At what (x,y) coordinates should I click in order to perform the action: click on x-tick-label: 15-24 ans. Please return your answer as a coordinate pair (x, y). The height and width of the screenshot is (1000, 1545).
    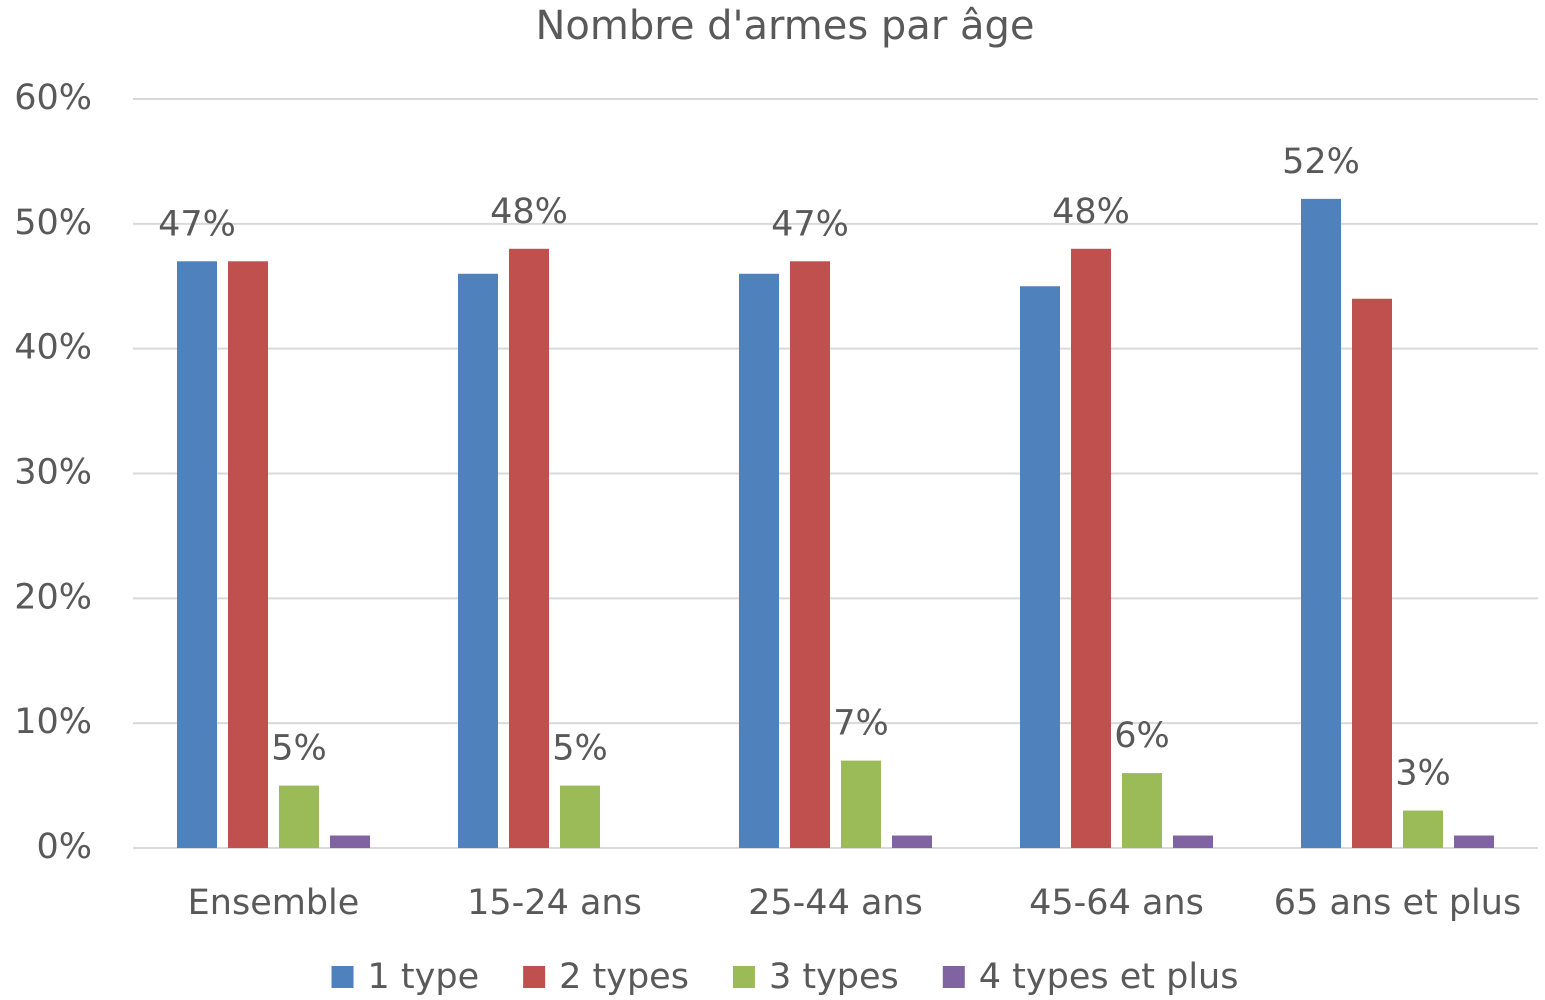
    Looking at the image, I should click on (554, 903).